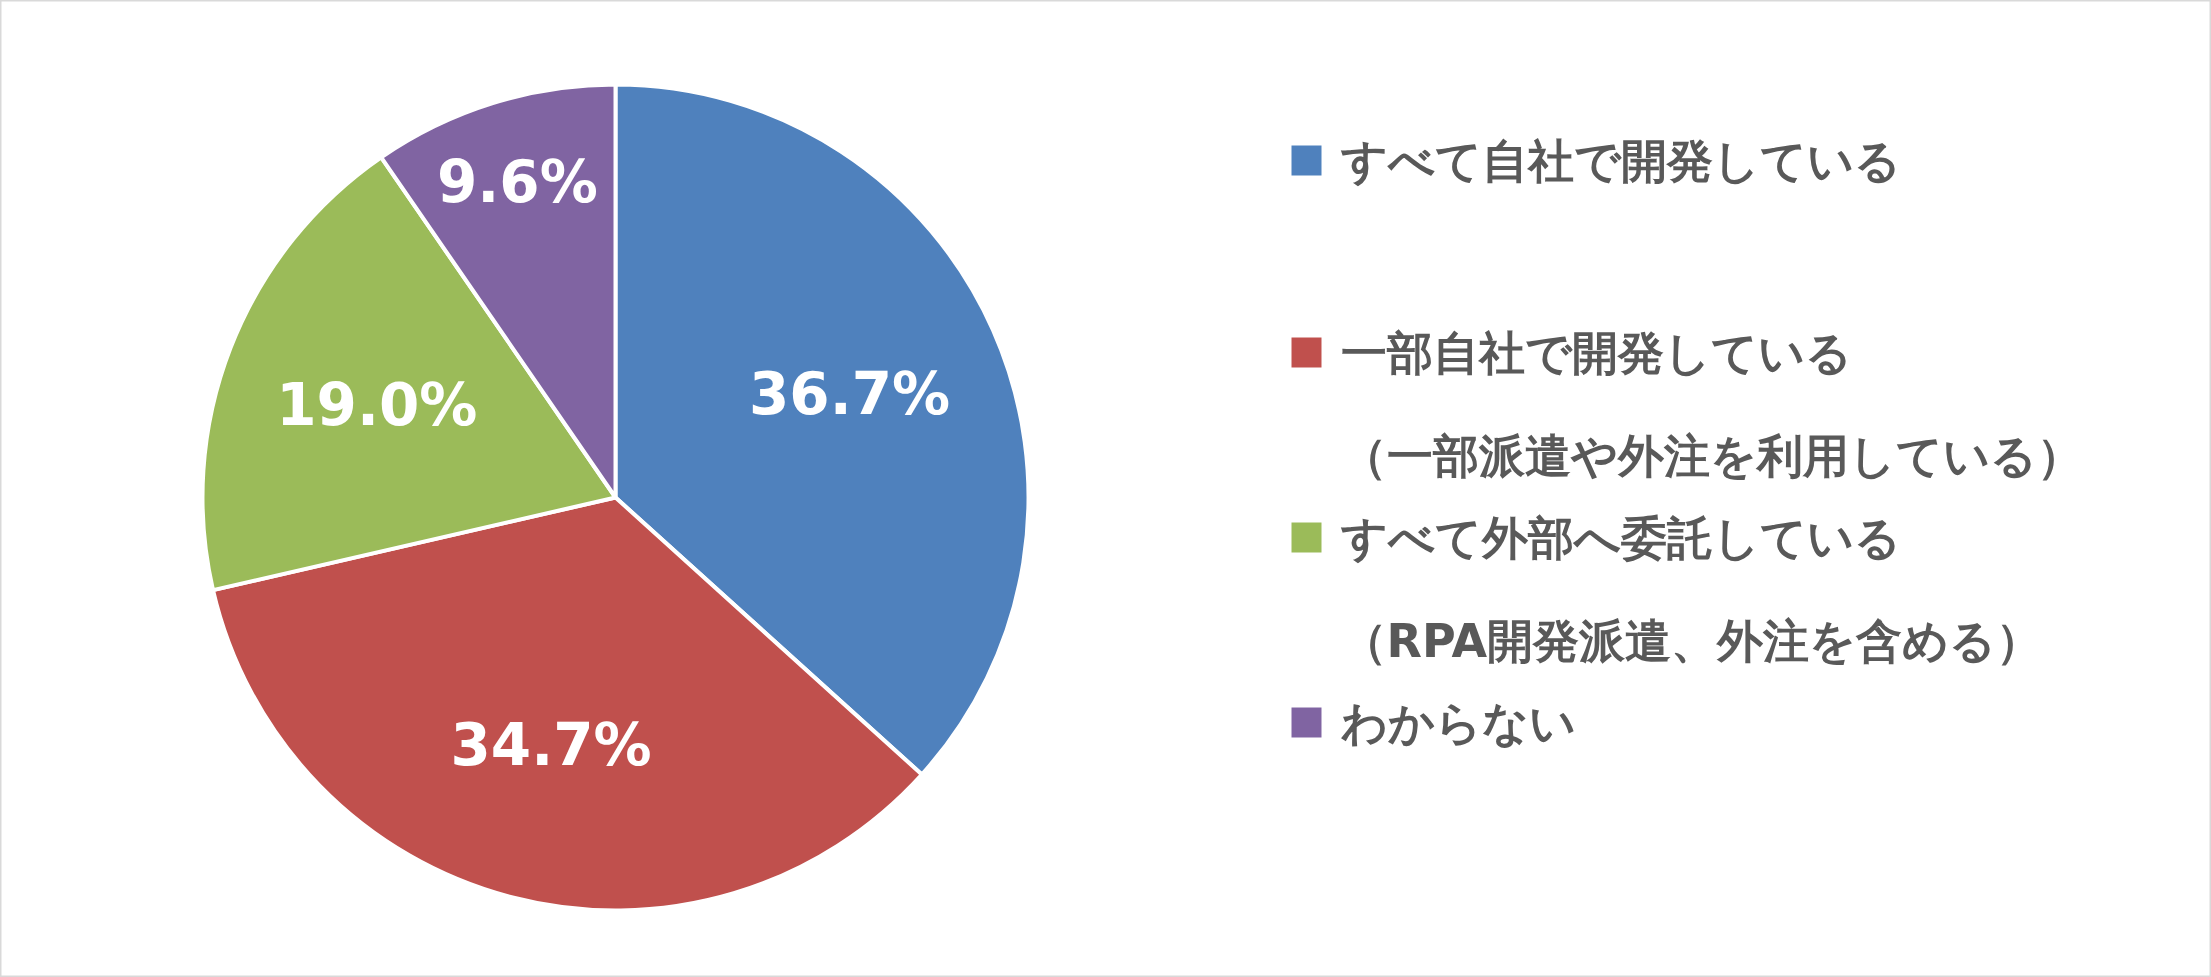 This screenshot has width=2211, height=977. Describe the element at coordinates (1458, 722) in the screenshot. I see `legend-label: わからない` at that location.